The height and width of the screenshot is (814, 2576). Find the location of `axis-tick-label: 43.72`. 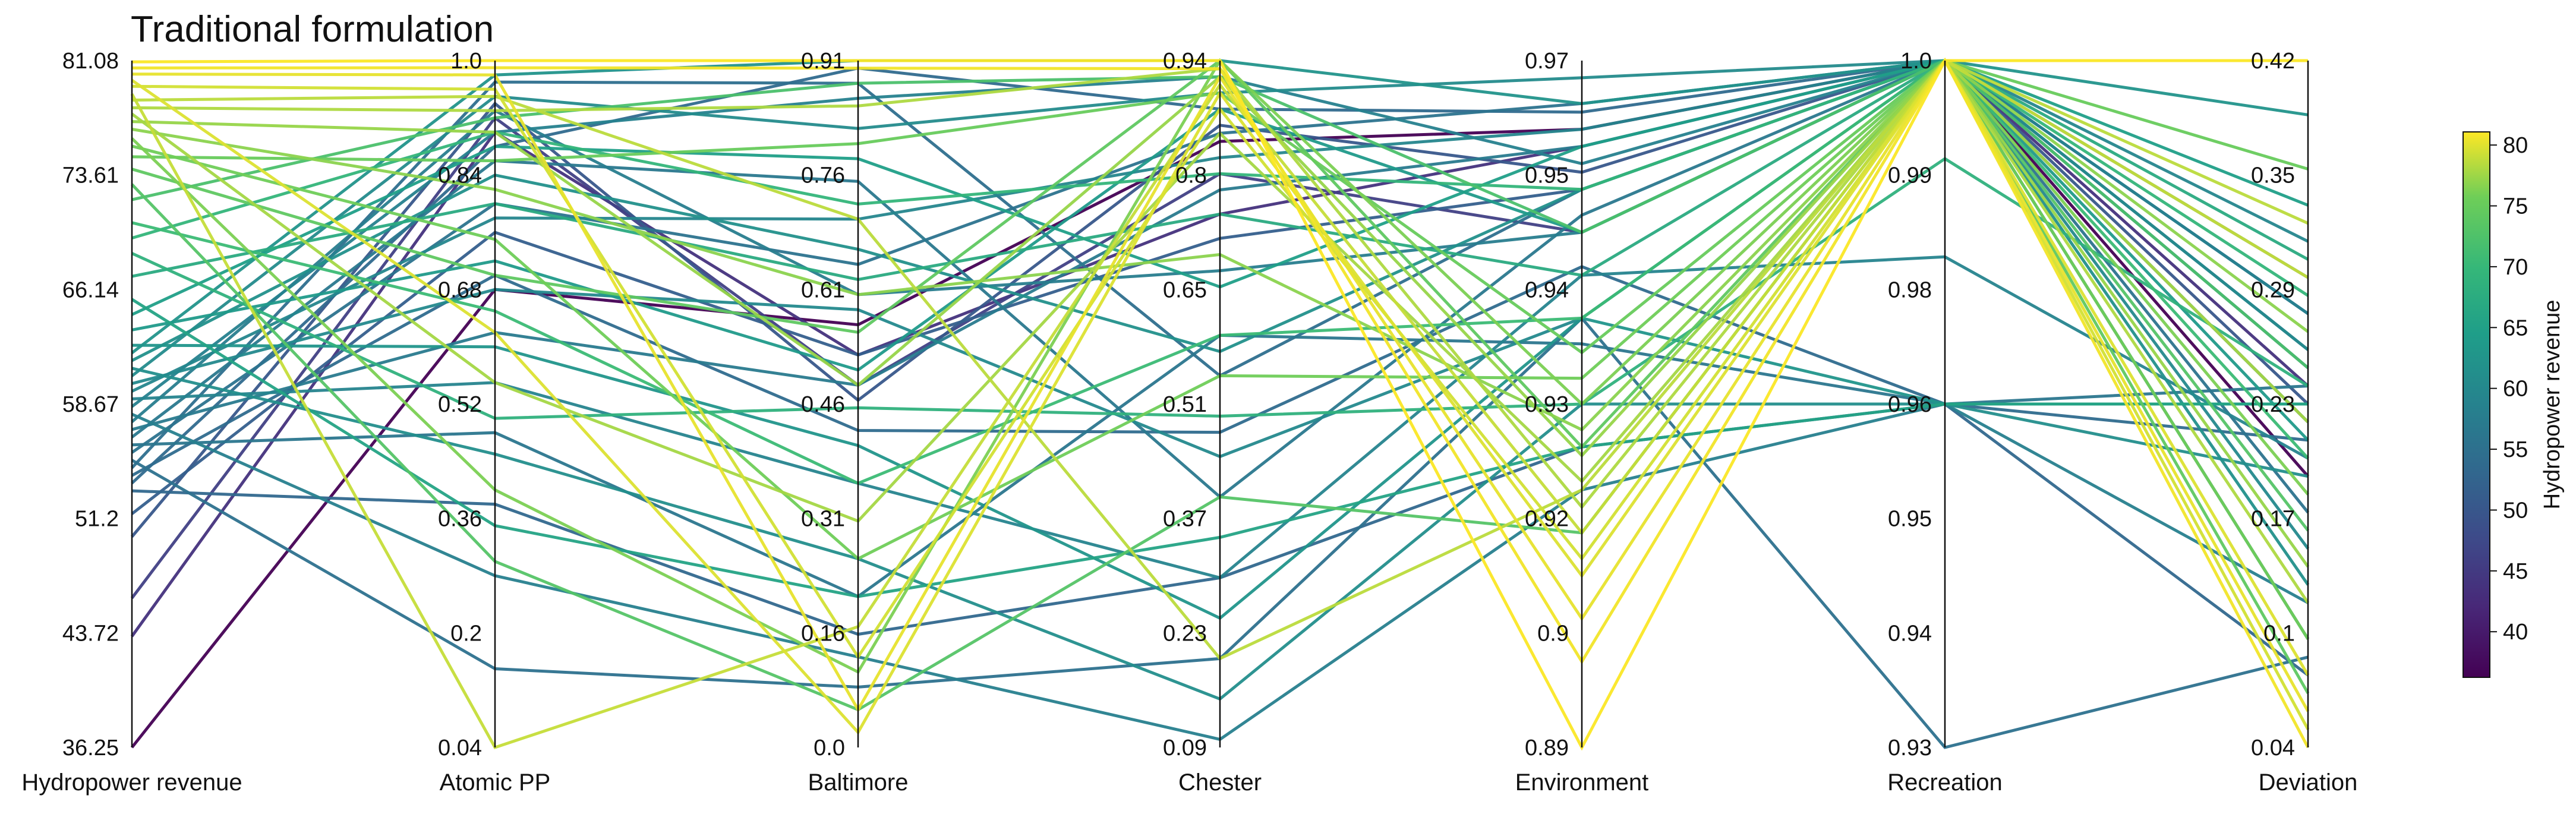

axis-tick-label: 43.72 is located at coordinates (90, 633).